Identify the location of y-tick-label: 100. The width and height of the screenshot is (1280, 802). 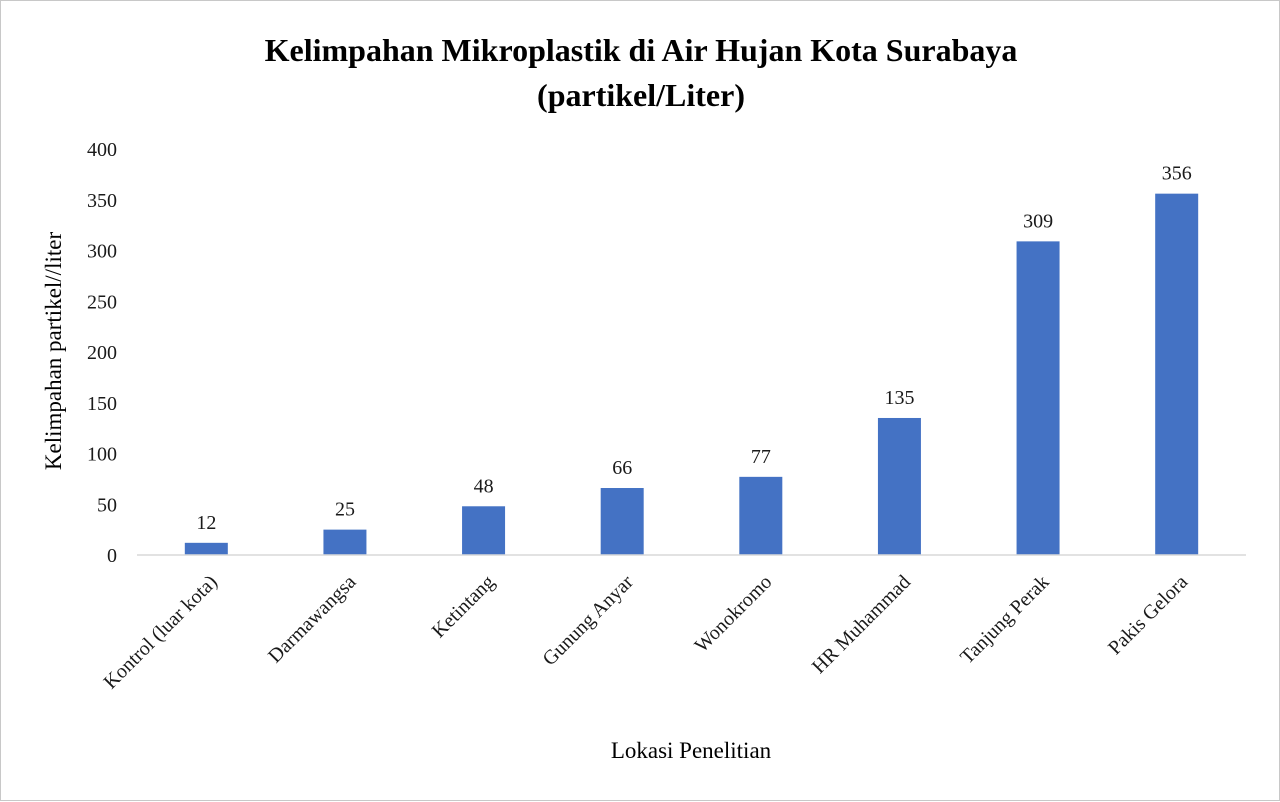
(102, 455).